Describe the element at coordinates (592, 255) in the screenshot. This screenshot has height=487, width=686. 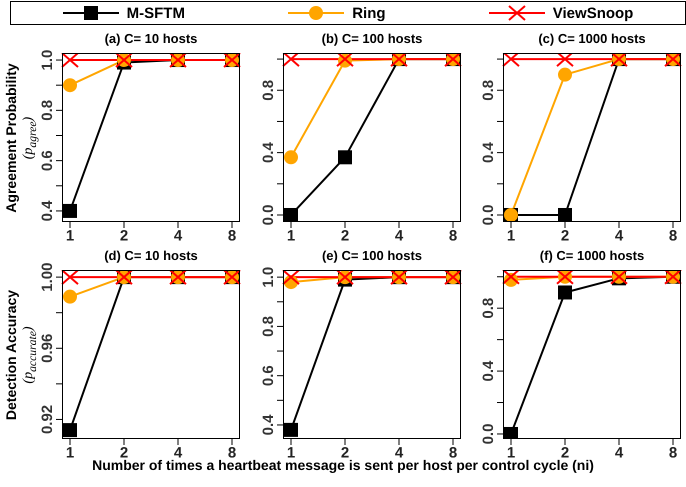
I see `chart-title: (f) C= 1000 hosts` at that location.